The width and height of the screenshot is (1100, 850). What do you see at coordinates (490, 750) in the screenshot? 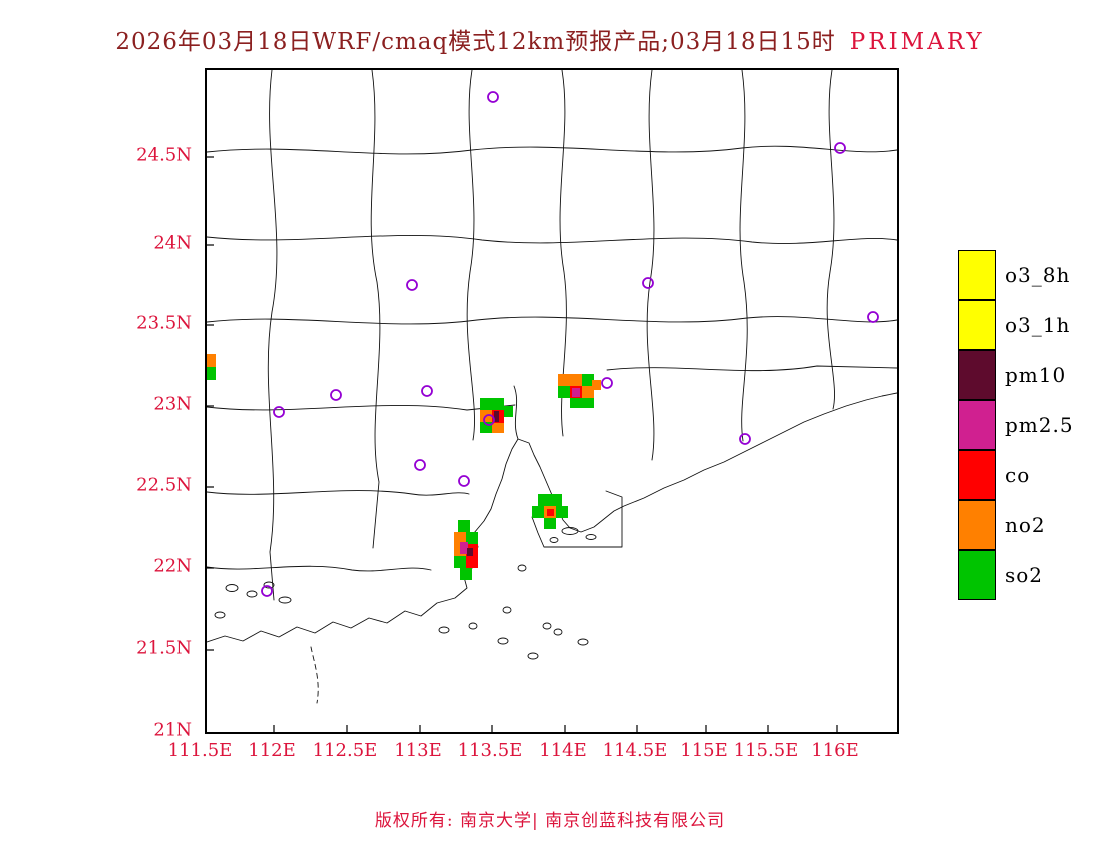
I see `x-tick-label: 113.5E` at bounding box center [490, 750].